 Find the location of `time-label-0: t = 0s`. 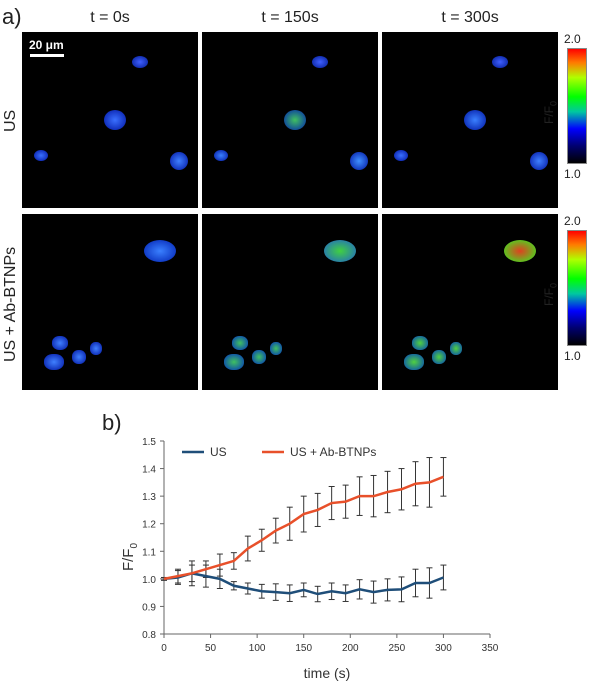

time-label-0: t = 0s is located at coordinates (110, 17).